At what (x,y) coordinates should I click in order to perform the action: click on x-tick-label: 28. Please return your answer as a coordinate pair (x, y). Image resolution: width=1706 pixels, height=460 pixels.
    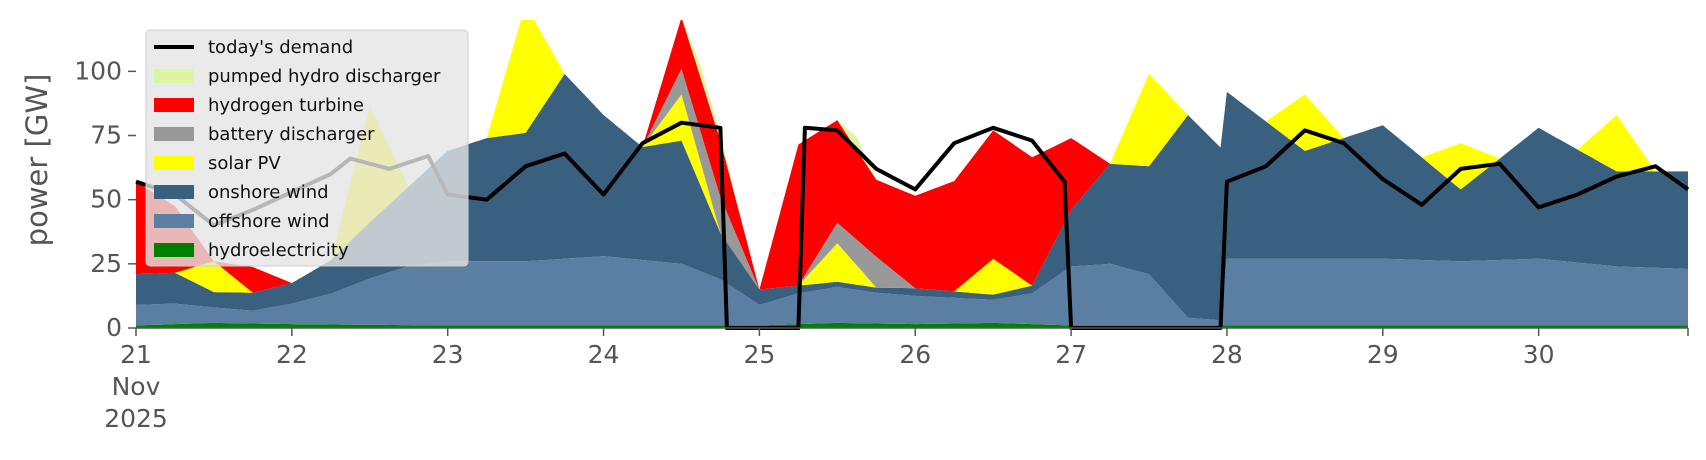
    Looking at the image, I should click on (1227, 354).